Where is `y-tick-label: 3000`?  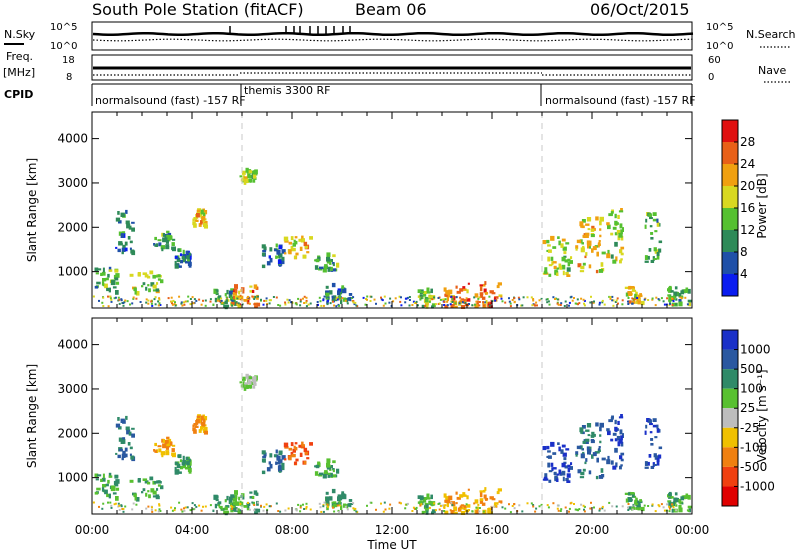
y-tick-label: 3000 is located at coordinates (72, 389).